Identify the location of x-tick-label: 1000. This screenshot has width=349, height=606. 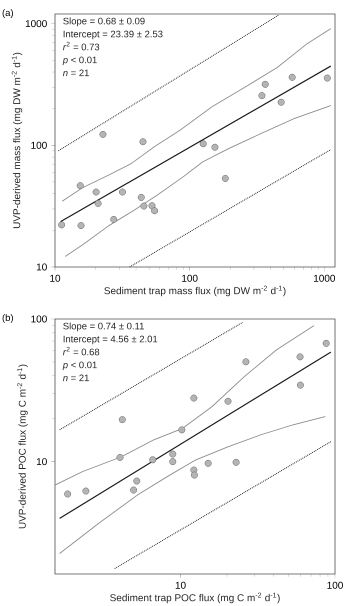
(325, 278).